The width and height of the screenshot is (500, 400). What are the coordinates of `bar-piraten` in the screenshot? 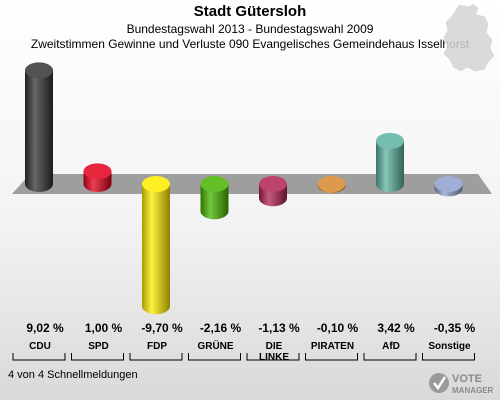 It's located at (331, 185).